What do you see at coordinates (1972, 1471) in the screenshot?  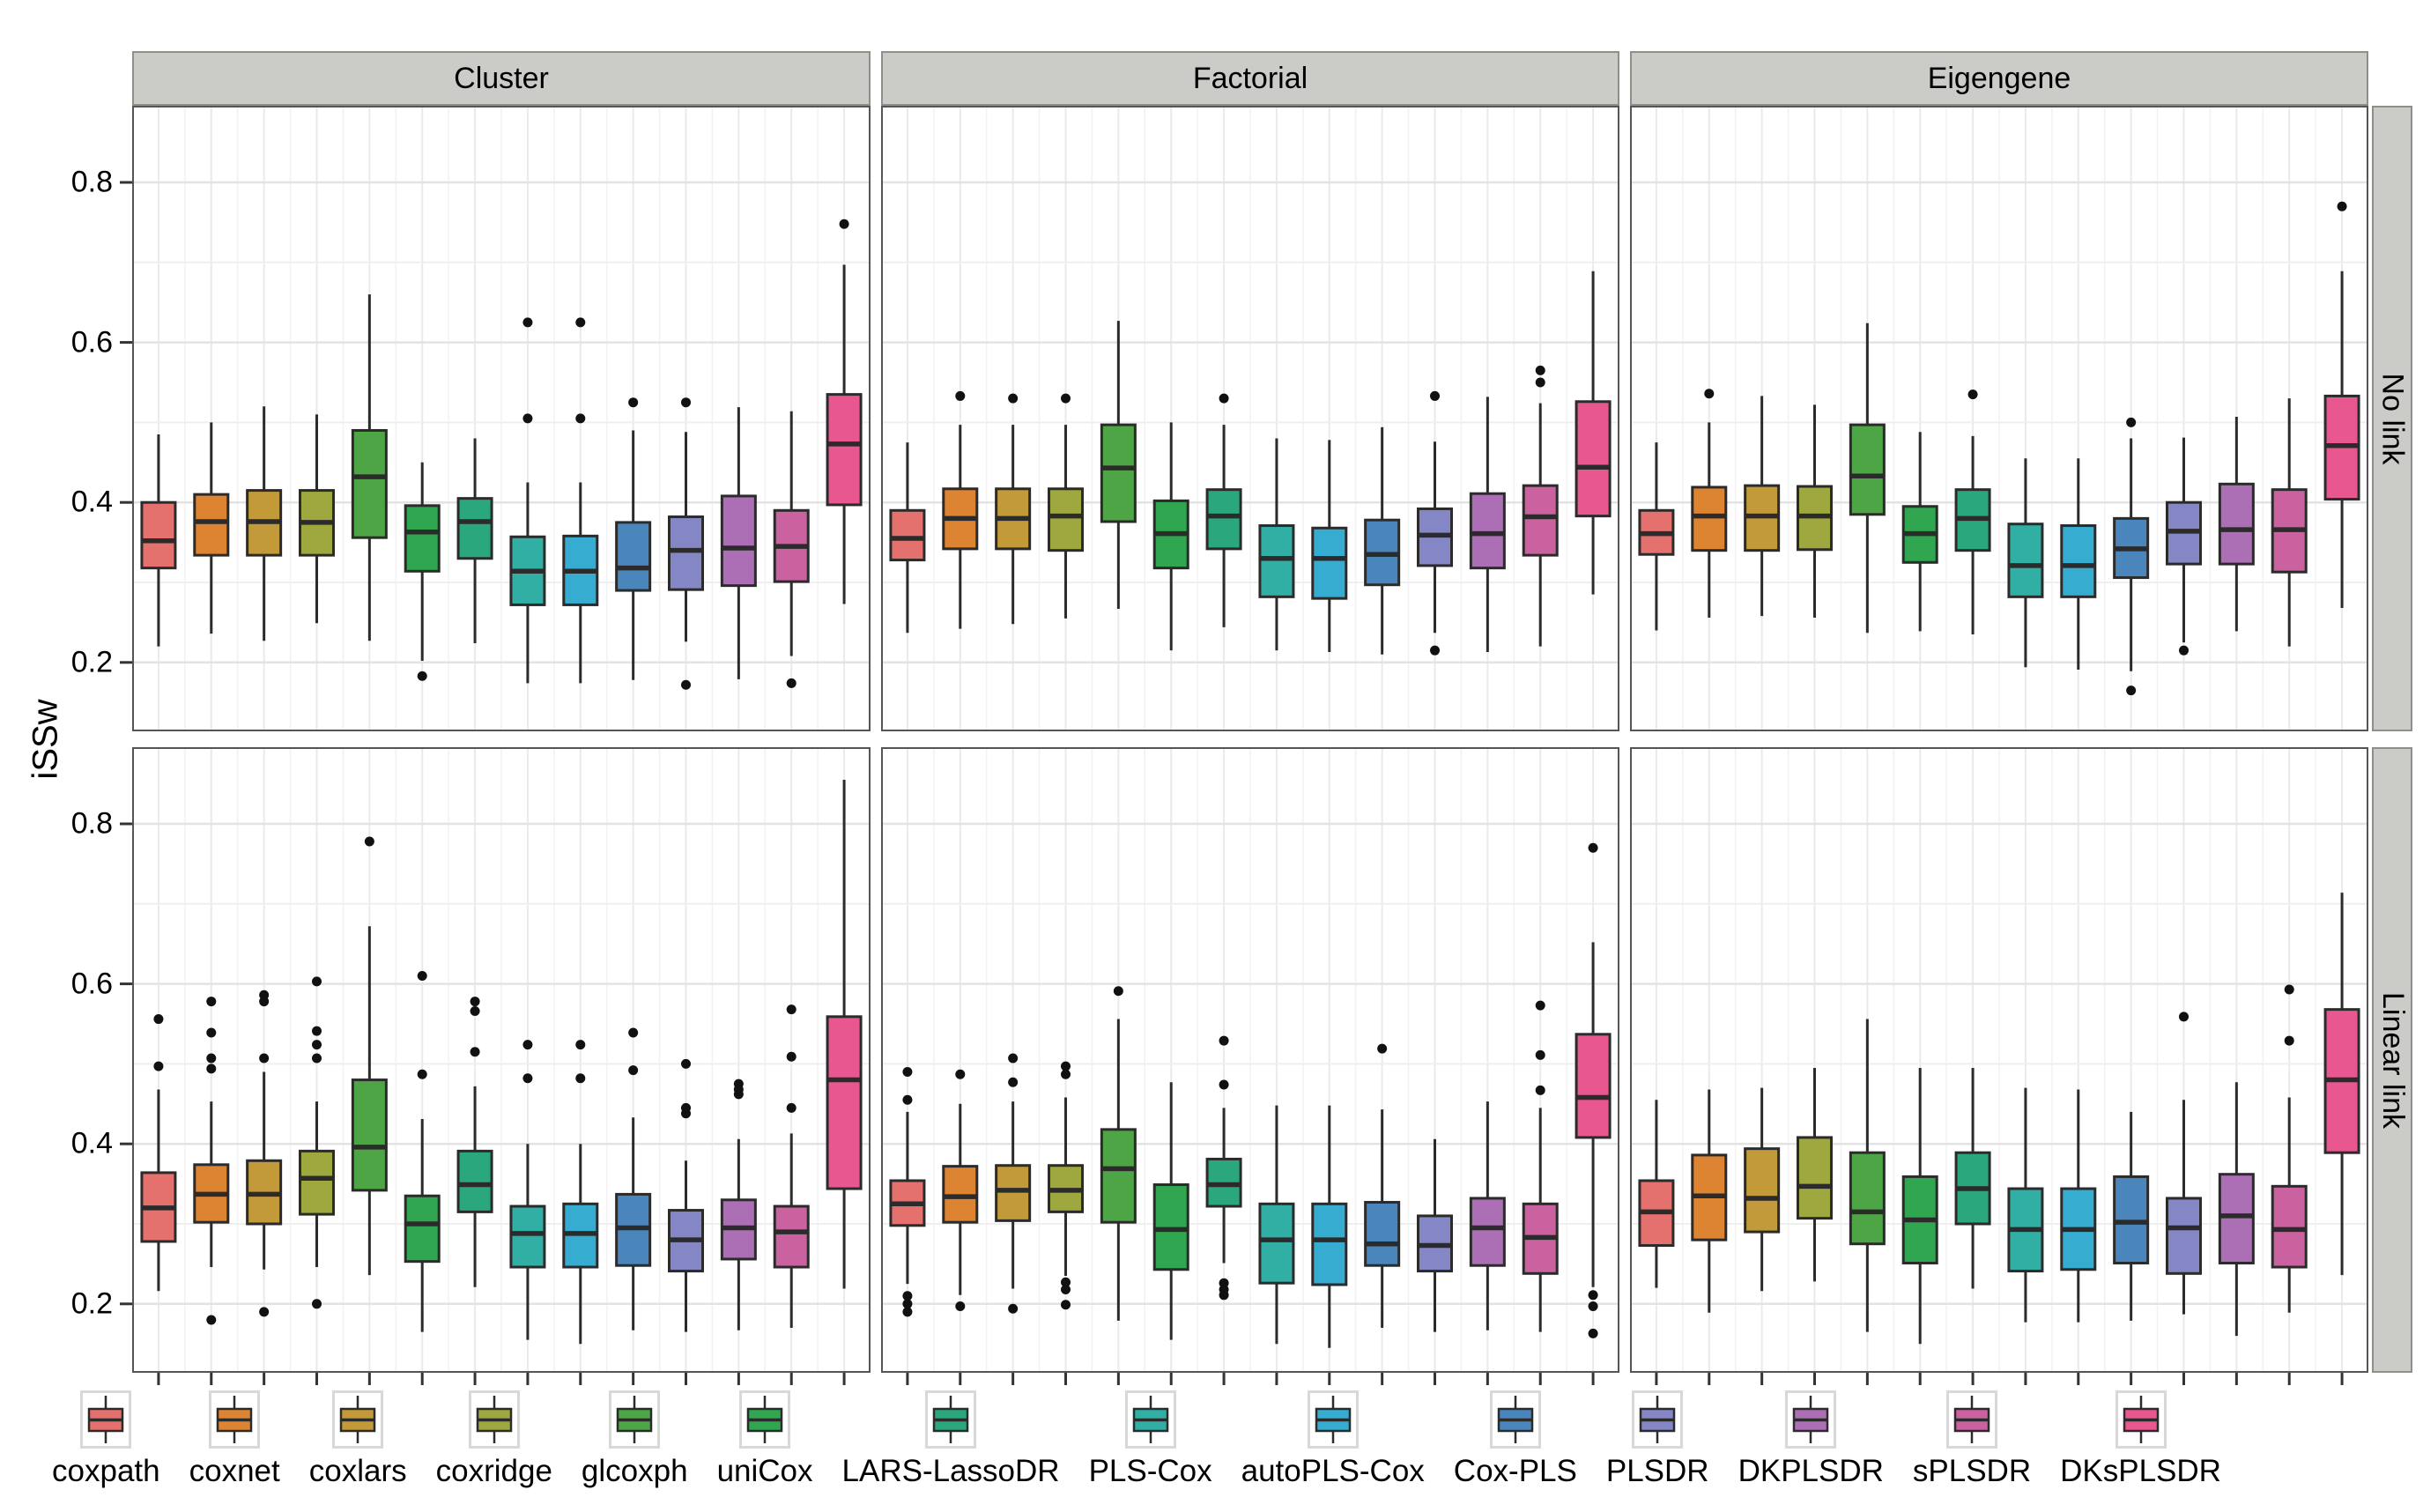 I see `legend-label: sPLSDR` at bounding box center [1972, 1471].